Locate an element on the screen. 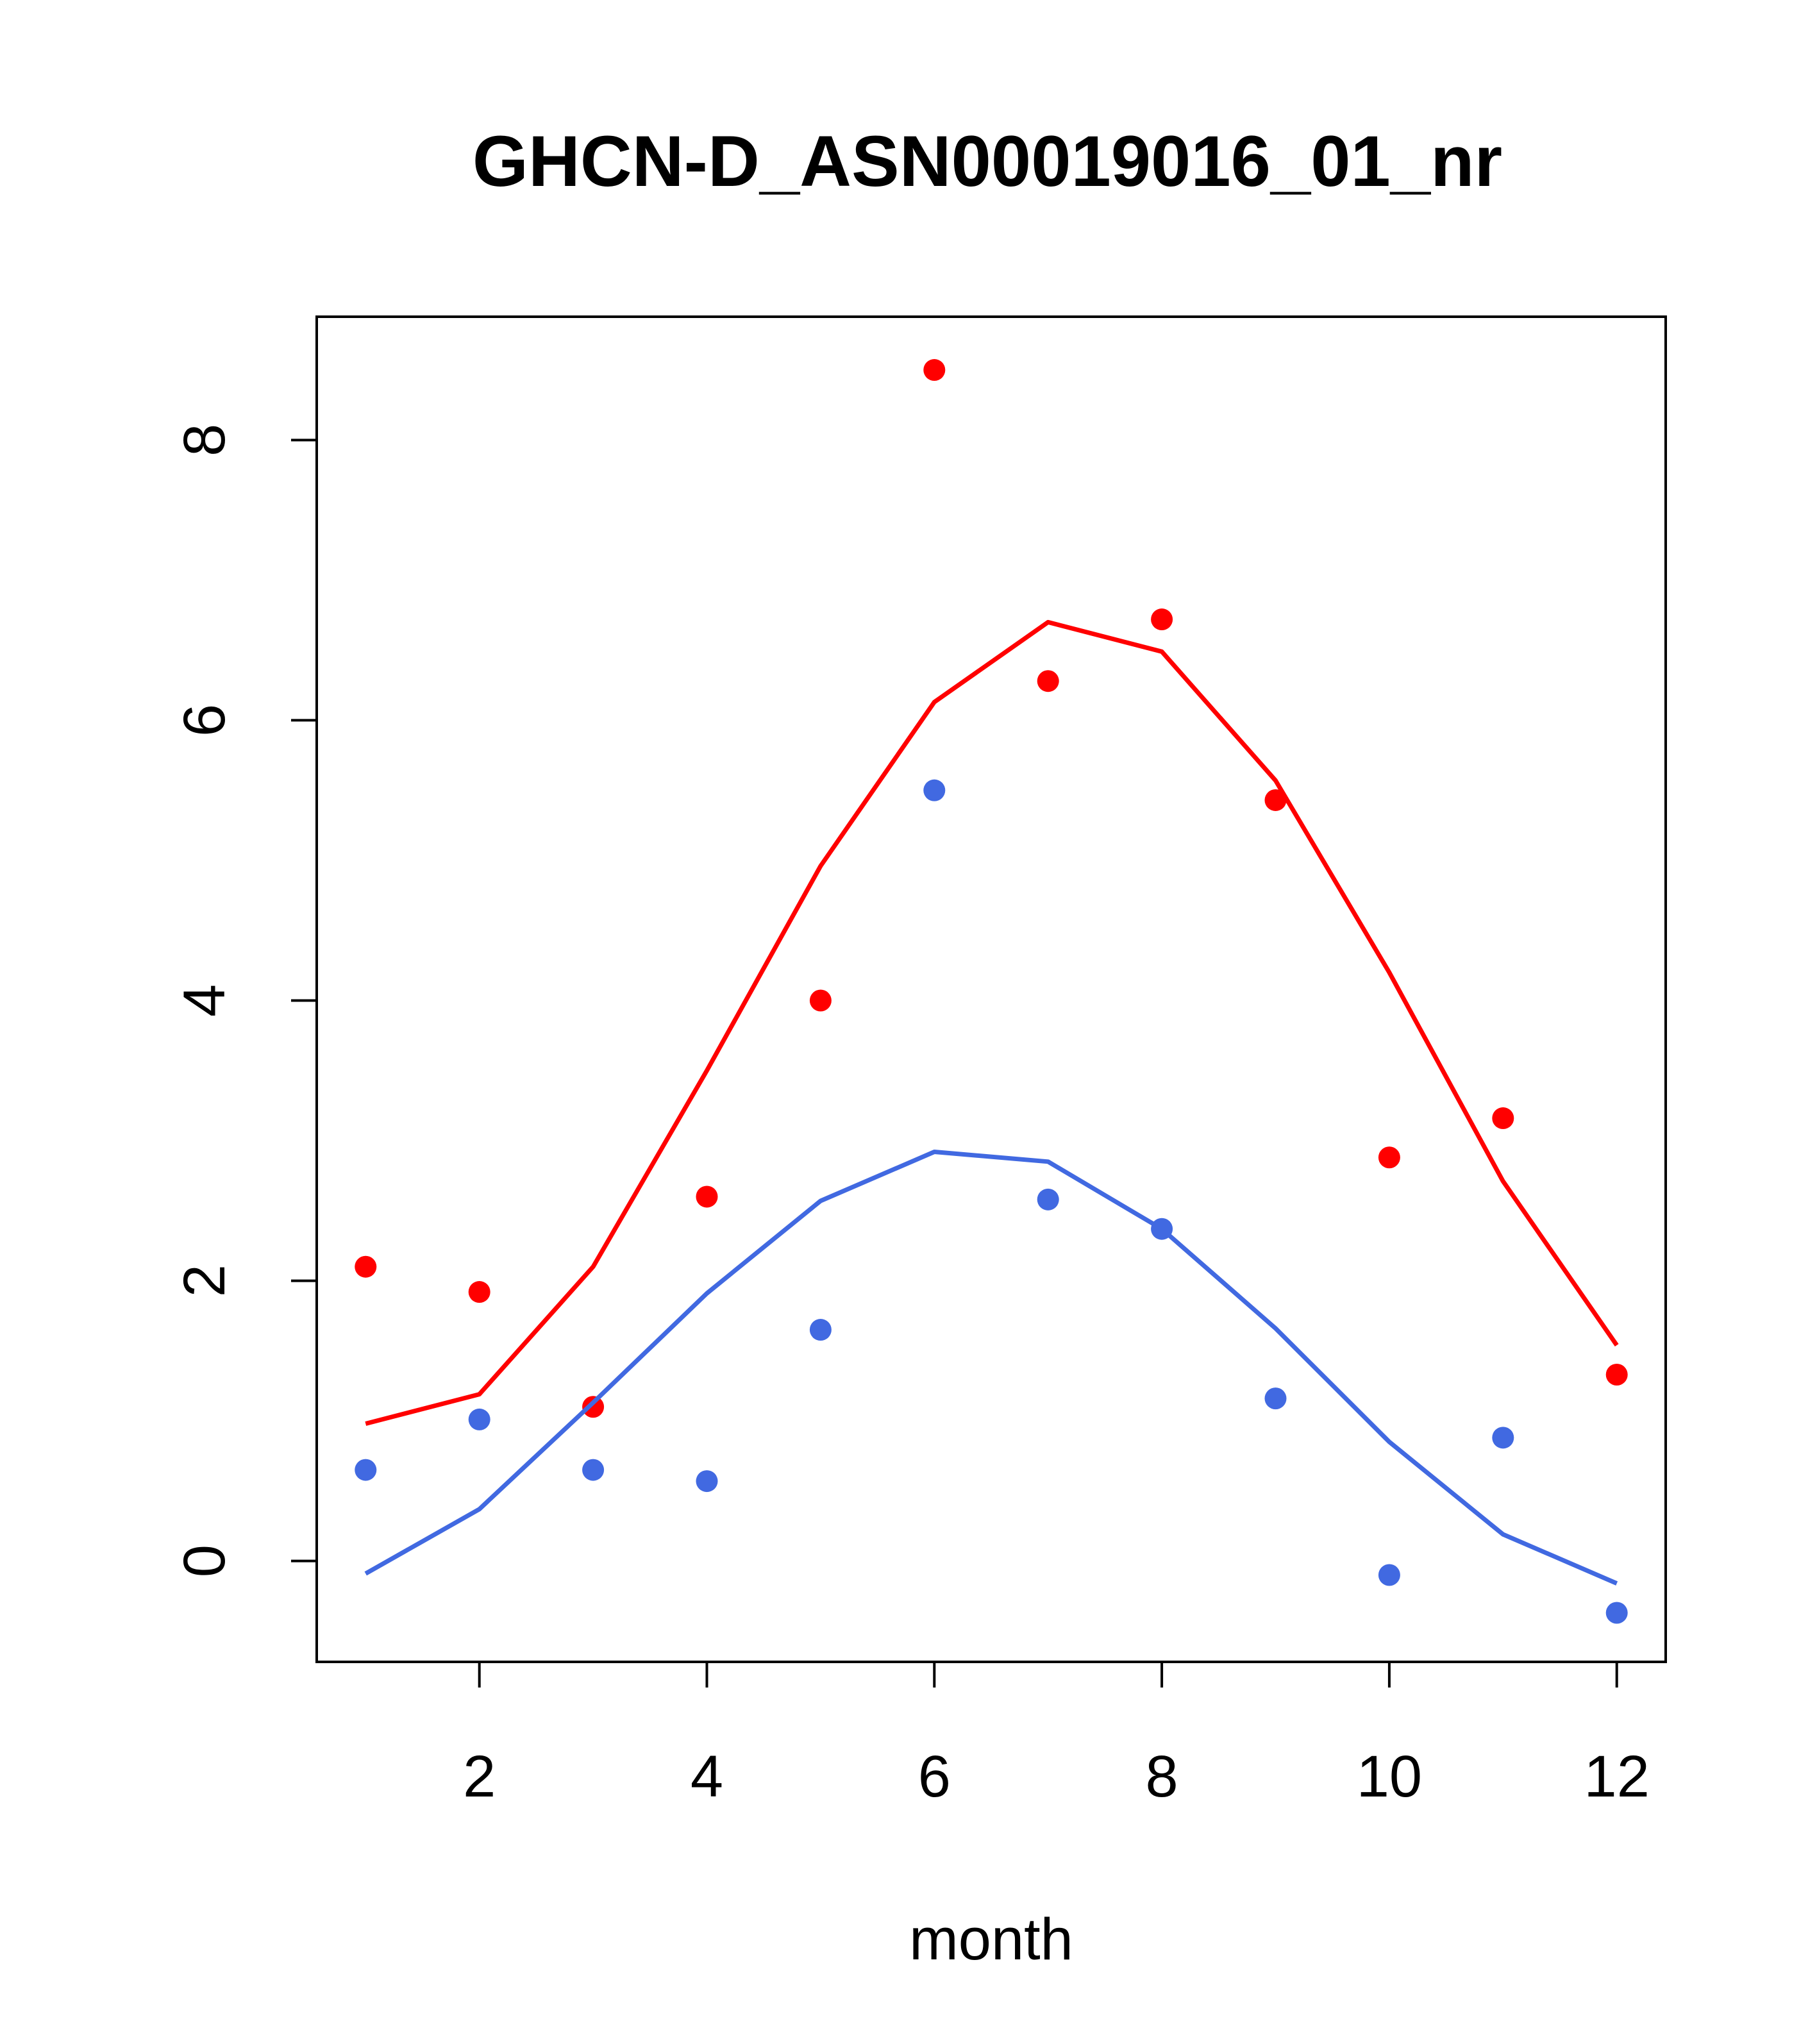  y-axis: 0 2 4 6 8 is located at coordinates (245, 1000).